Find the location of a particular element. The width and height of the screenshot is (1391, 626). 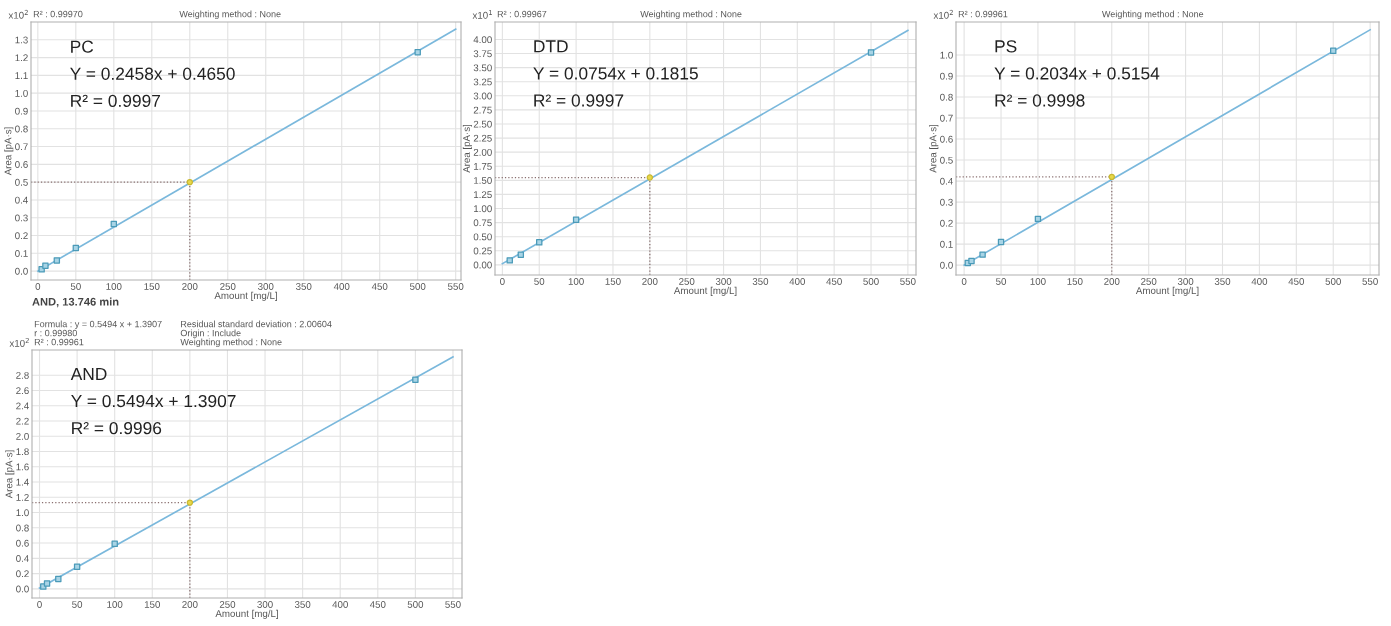

y-tick-label: 0.75 is located at coordinates (482, 223).